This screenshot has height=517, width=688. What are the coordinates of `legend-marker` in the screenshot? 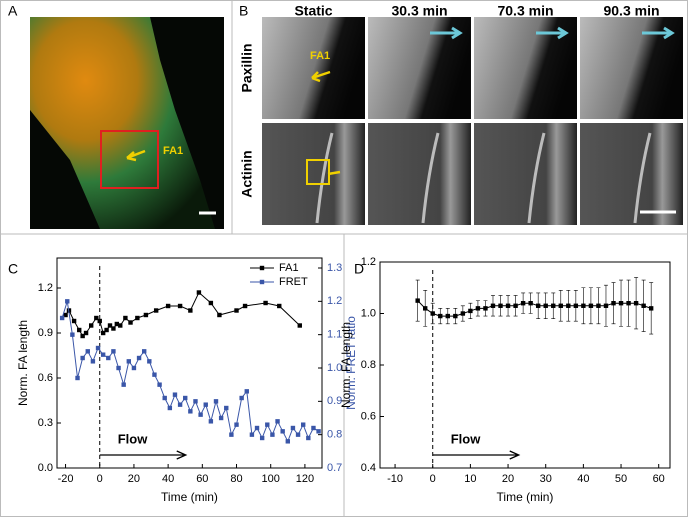 It's located at (262, 268).